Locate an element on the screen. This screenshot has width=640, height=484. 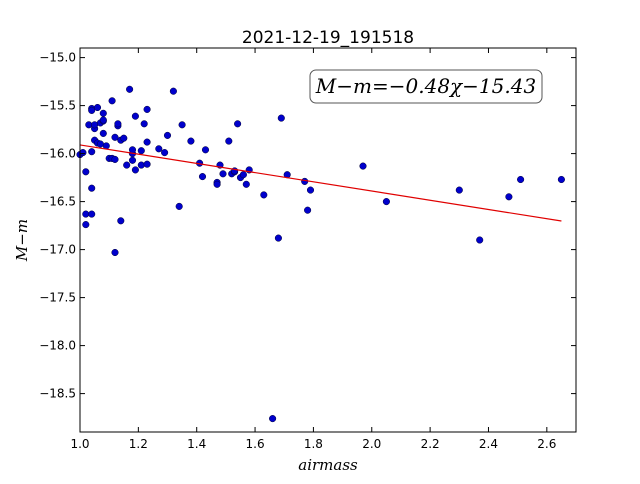
fit-equation-box: M−m=−0.48χ−15.43 is located at coordinates (426, 86).